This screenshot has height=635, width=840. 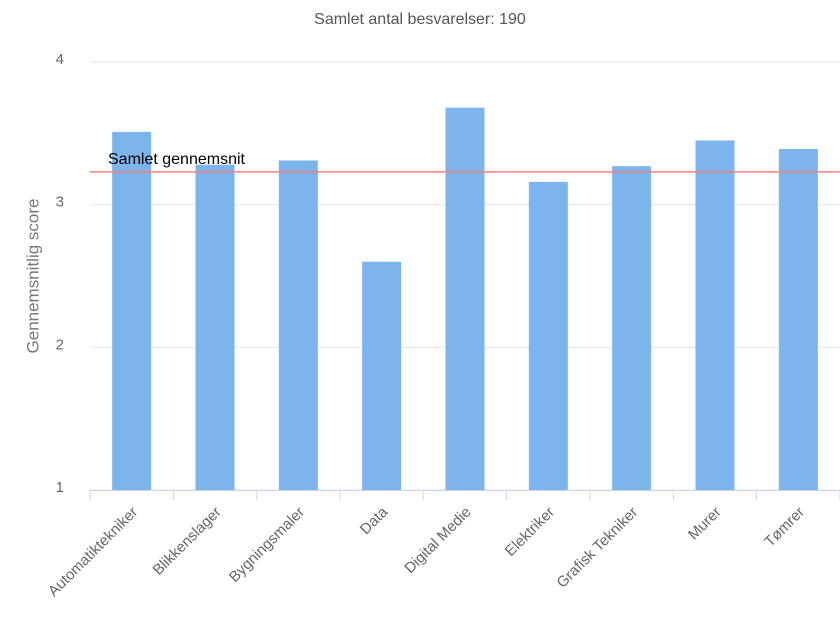 What do you see at coordinates (60, 202) in the screenshot?
I see `y-tick-label: 3` at bounding box center [60, 202].